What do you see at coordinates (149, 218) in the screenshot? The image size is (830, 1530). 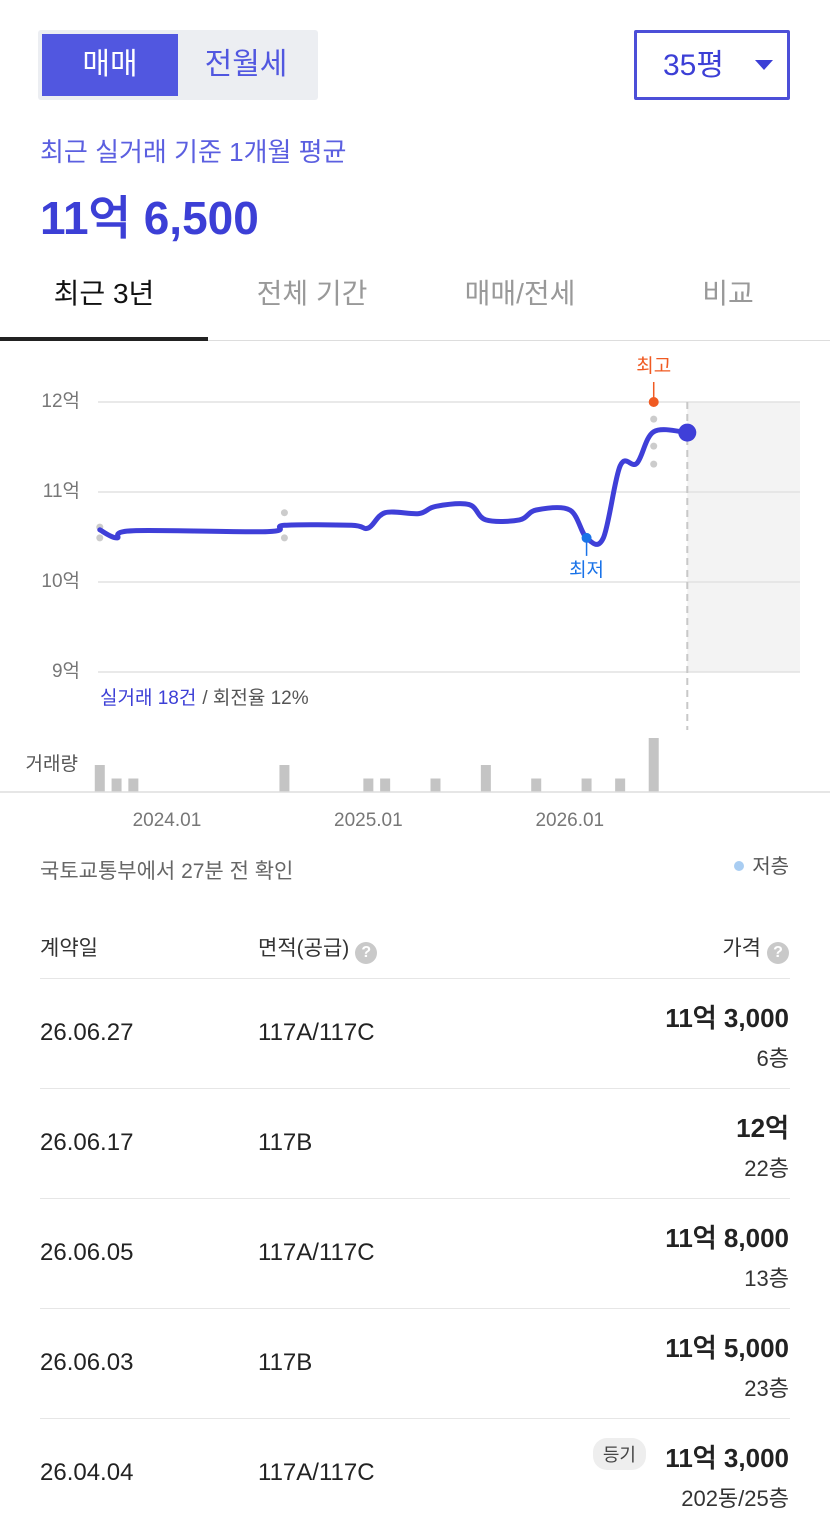 I see `summary-price: 11억 6,500` at bounding box center [149, 218].